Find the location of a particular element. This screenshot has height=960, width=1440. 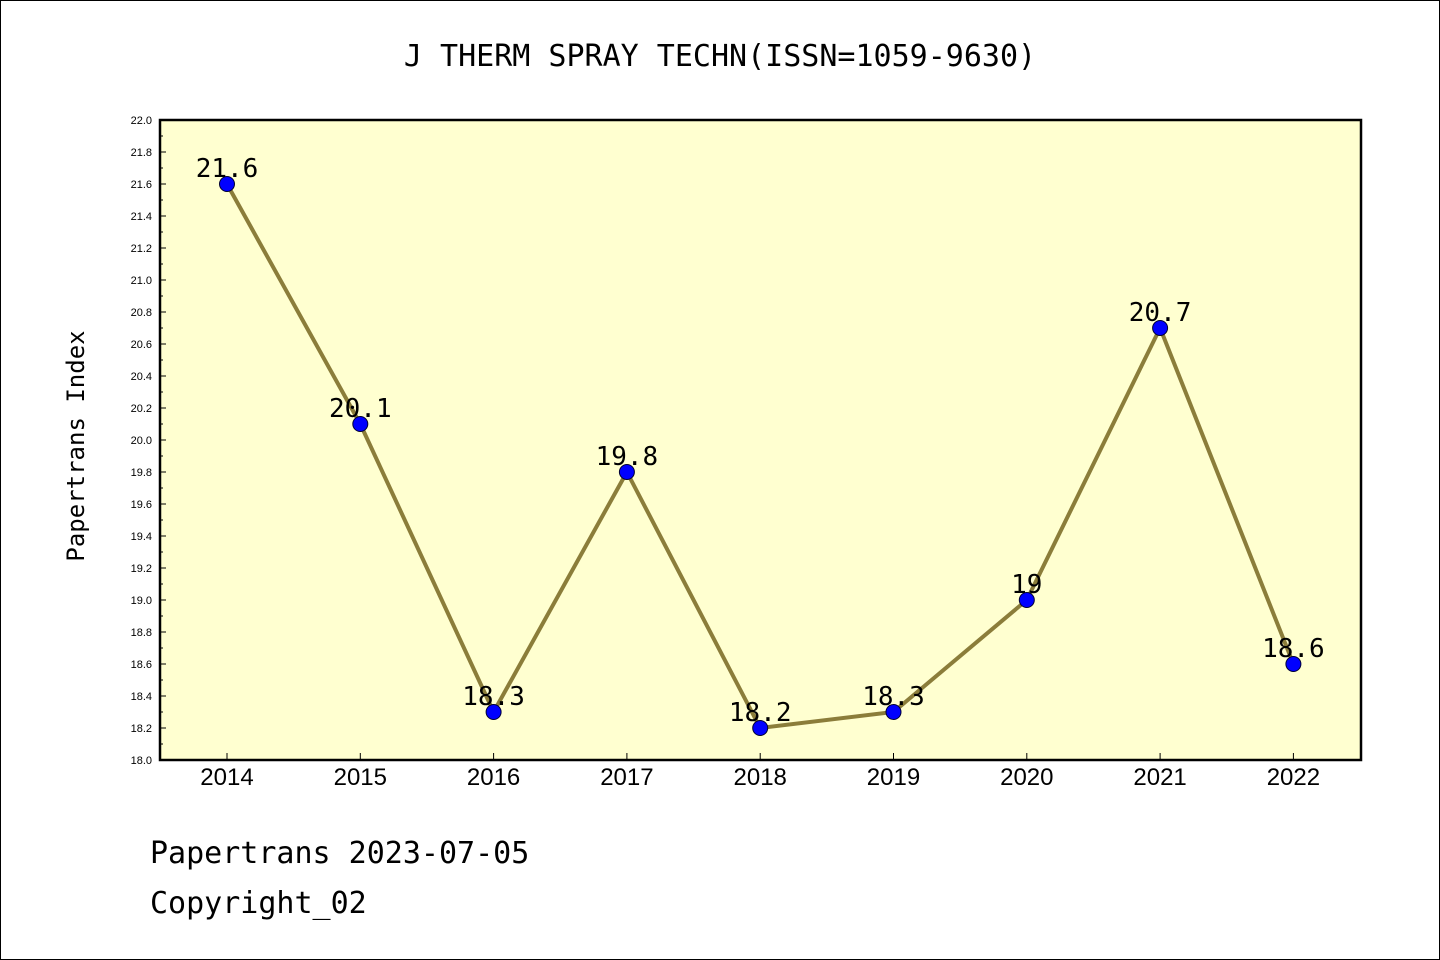

y-tick-label: 20.2 is located at coordinates (141, 409).